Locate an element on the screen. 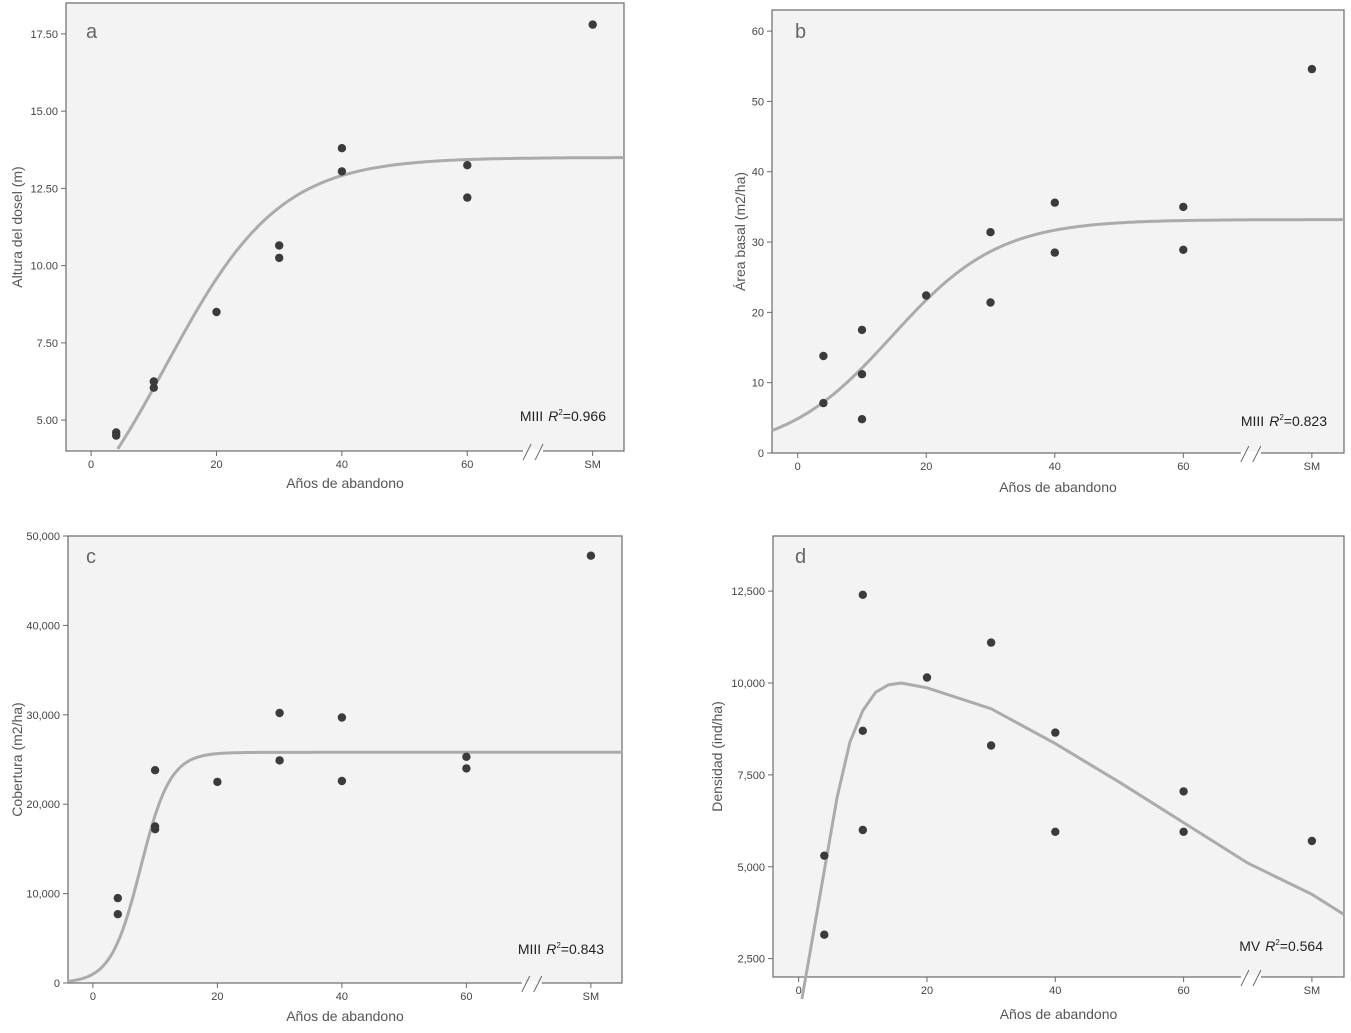 This screenshot has width=1351, height=1033. panel-b-r2-annotation: MIII R2=0.823 is located at coordinates (1284, 421).